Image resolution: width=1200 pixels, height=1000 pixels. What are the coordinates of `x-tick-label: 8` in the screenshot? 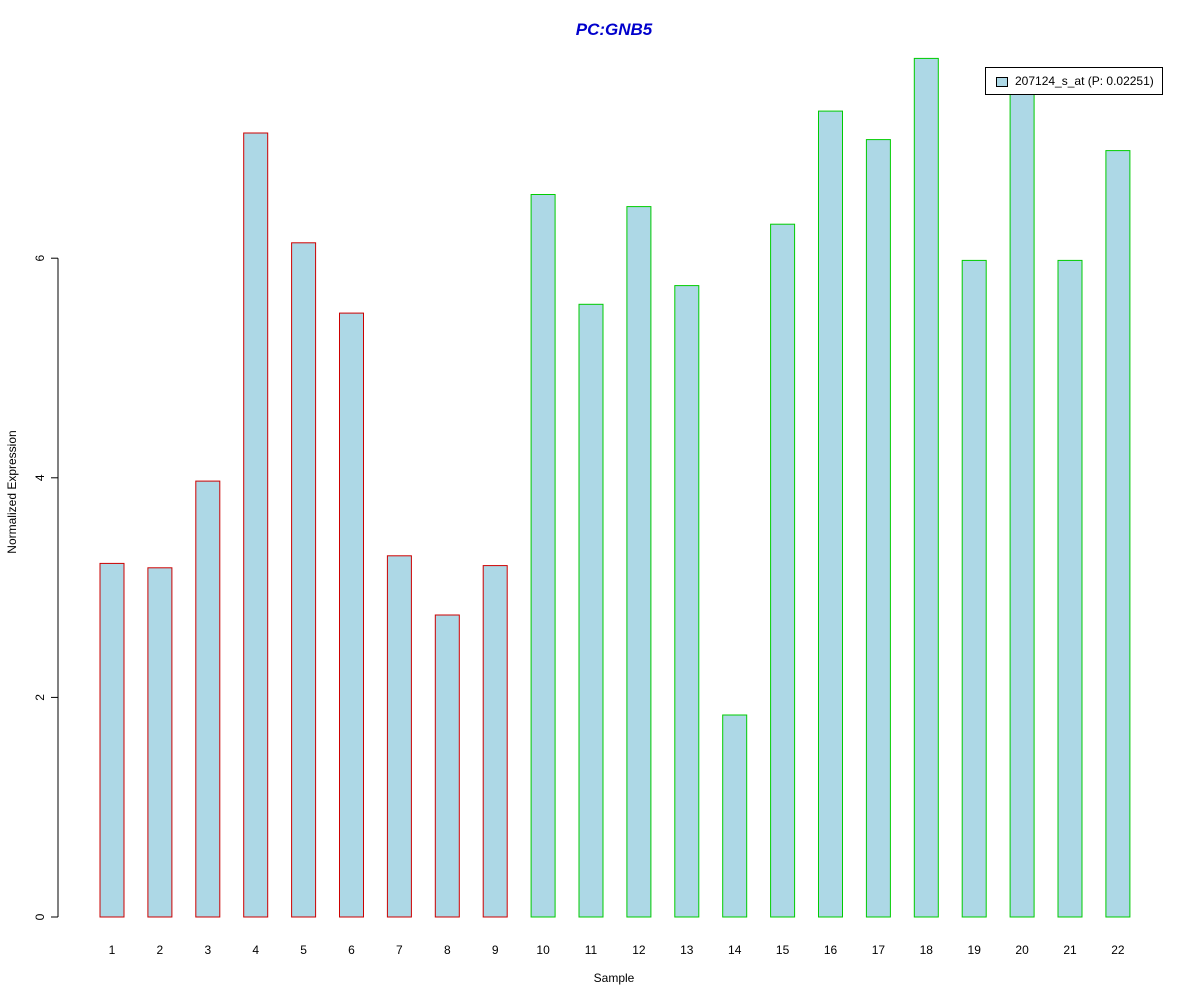 It's located at (447, 950).